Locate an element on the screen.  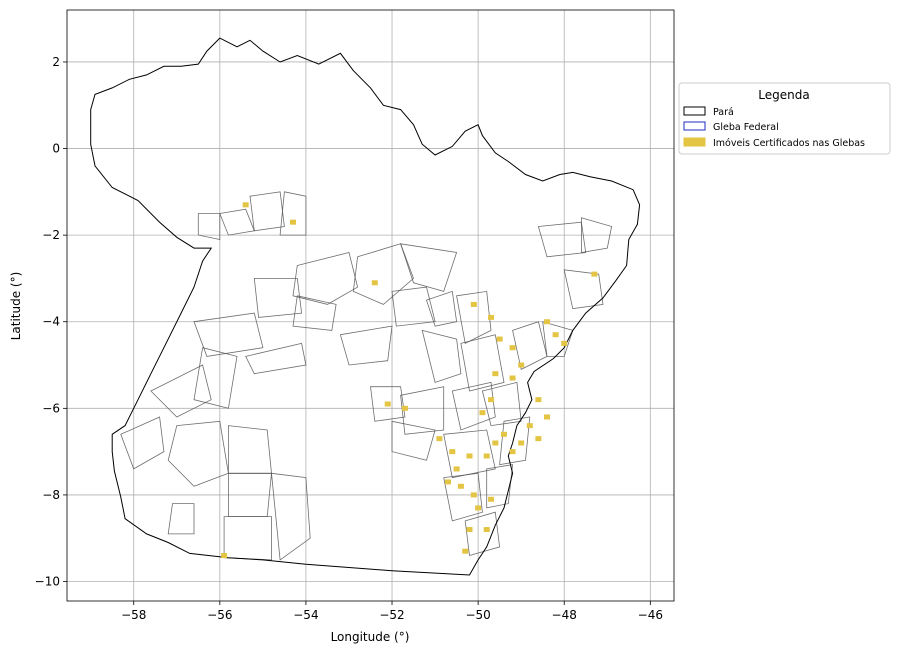
y-tick-label: −4 is located at coordinates (51, 322).